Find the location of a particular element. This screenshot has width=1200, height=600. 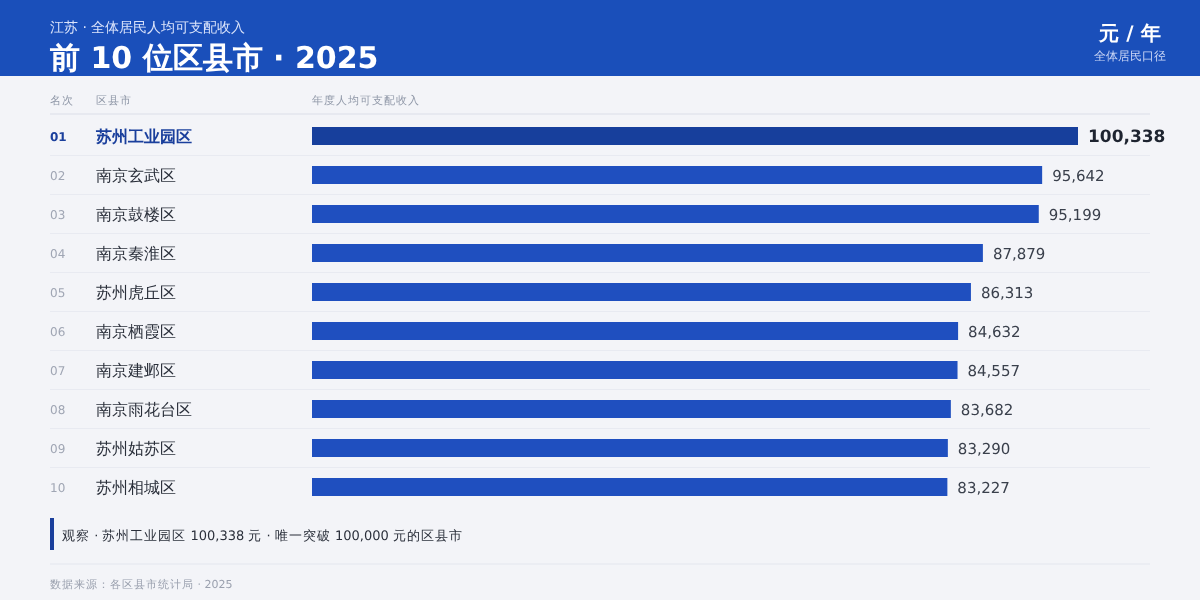

y-tick-label: 南京秦淮区 is located at coordinates (136, 254).